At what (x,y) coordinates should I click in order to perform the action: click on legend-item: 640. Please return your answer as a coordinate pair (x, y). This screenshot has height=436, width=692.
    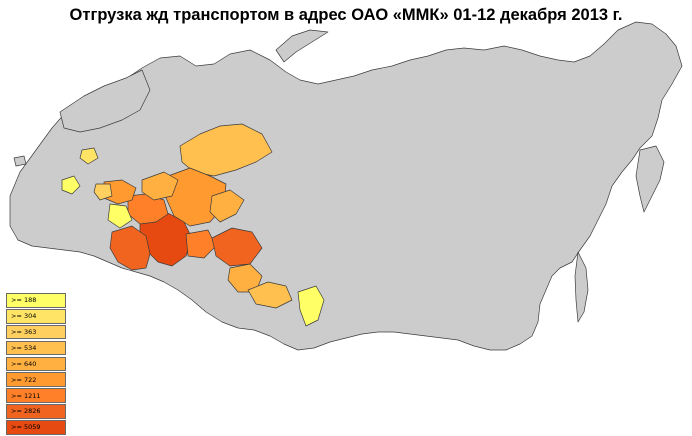
    Looking at the image, I should click on (36, 364).